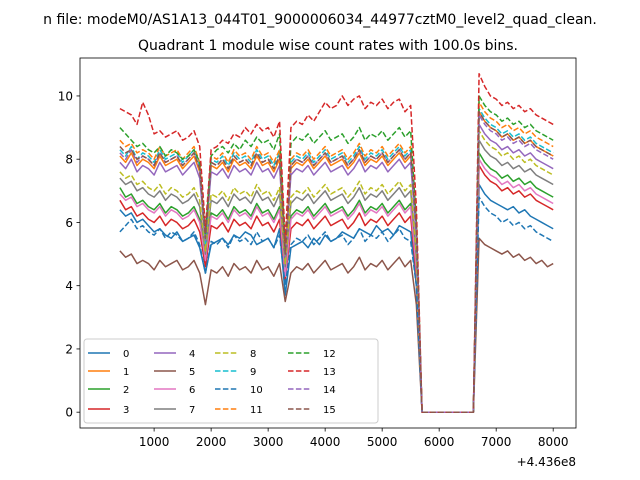  I want to click on legend-label-15: 15, so click(329, 410).